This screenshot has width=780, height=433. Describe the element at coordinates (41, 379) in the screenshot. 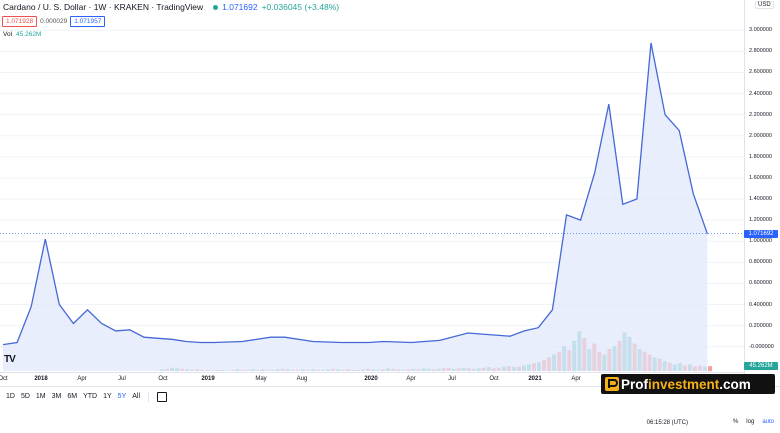

I see `time-tick-label: 2018` at that location.